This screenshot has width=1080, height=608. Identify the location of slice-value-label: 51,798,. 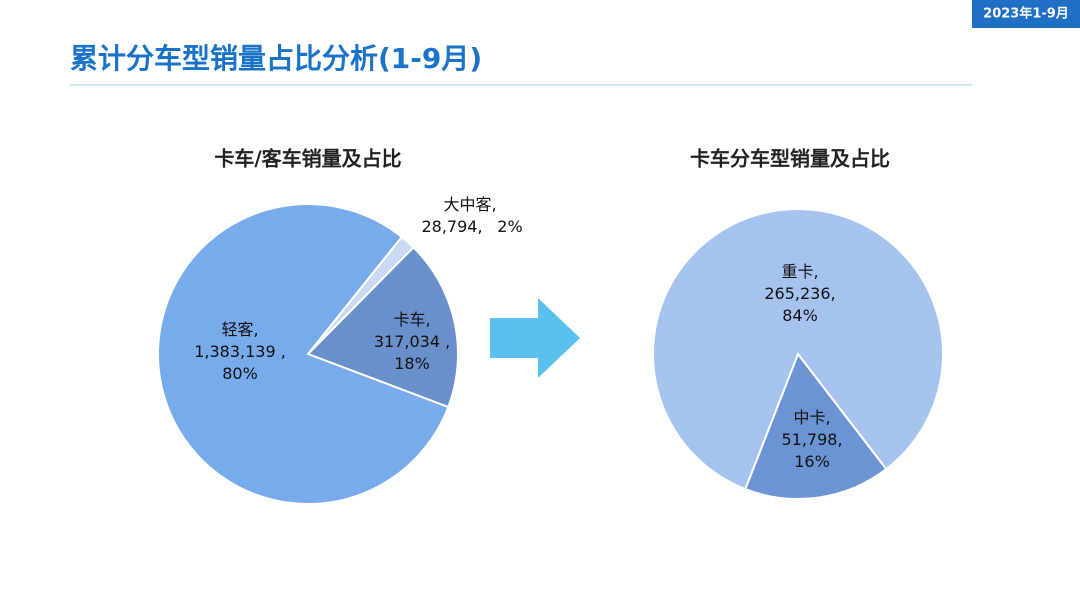
(811, 439).